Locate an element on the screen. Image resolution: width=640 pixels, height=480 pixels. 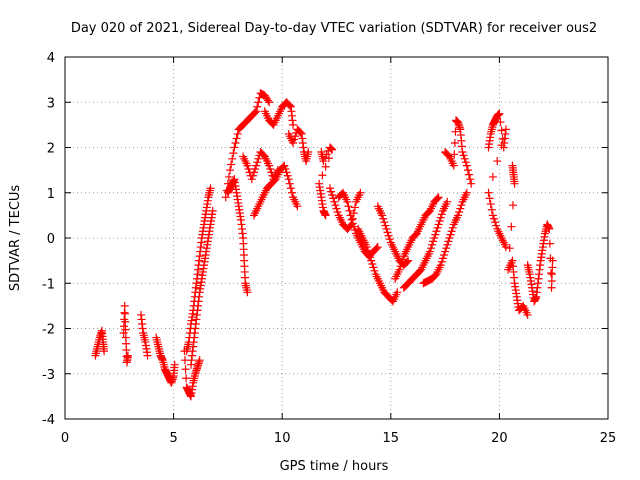
series-pass-u is located at coordinates (445, 238).